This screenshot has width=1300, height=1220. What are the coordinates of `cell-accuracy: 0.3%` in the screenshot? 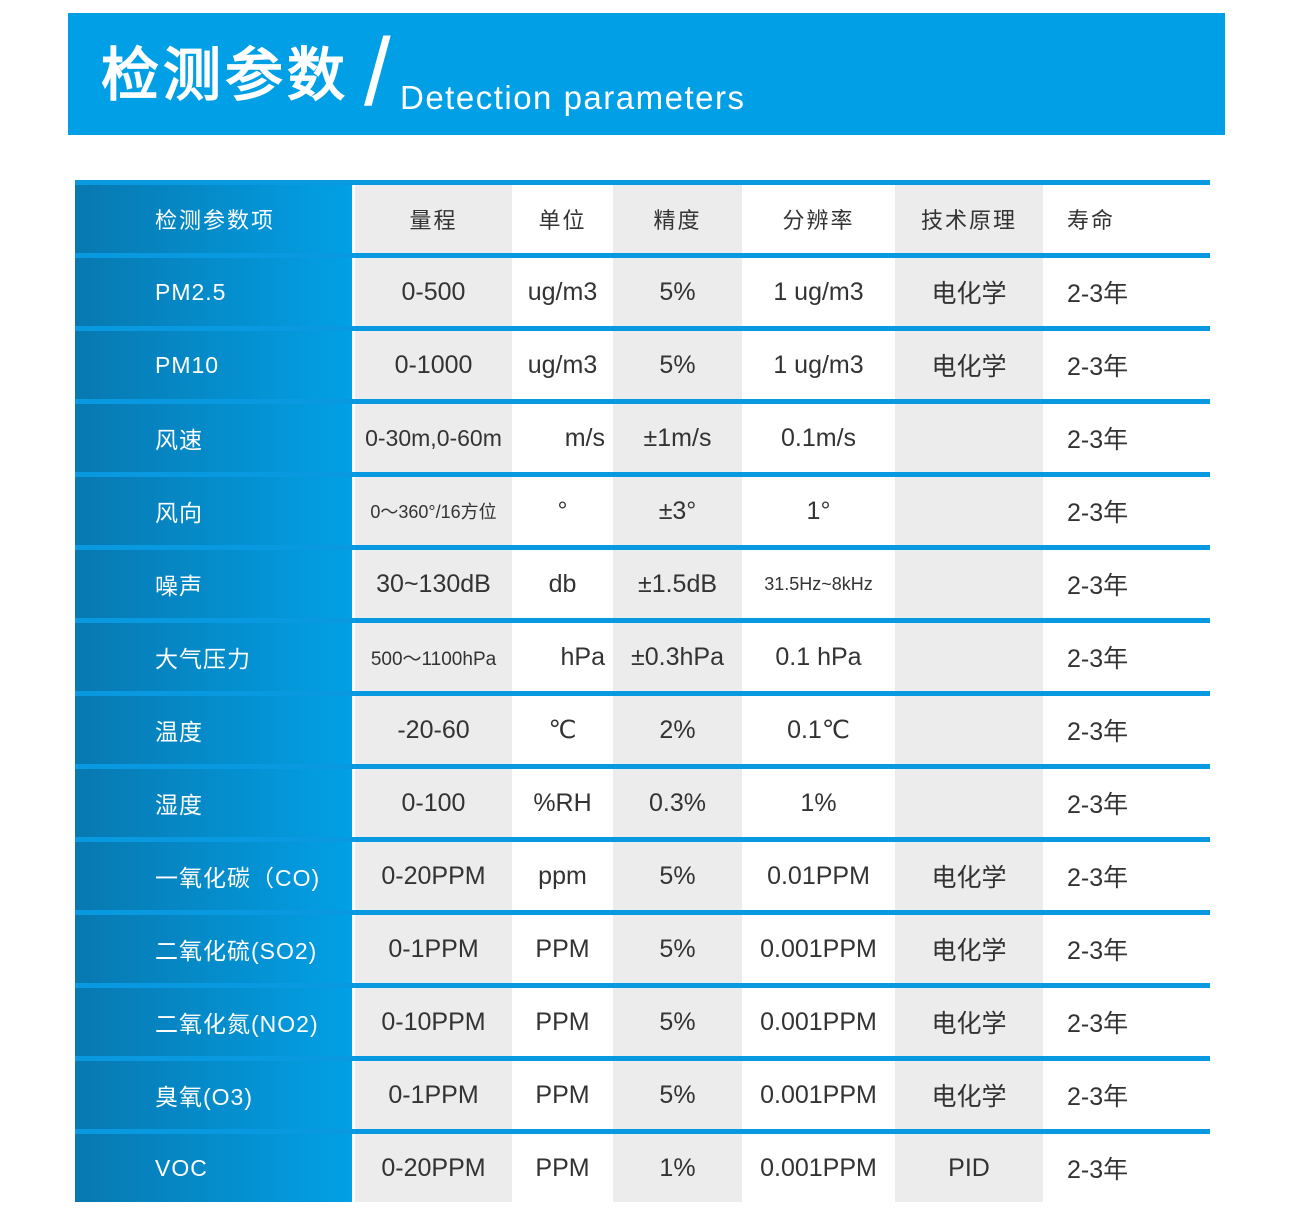 It's located at (677, 803).